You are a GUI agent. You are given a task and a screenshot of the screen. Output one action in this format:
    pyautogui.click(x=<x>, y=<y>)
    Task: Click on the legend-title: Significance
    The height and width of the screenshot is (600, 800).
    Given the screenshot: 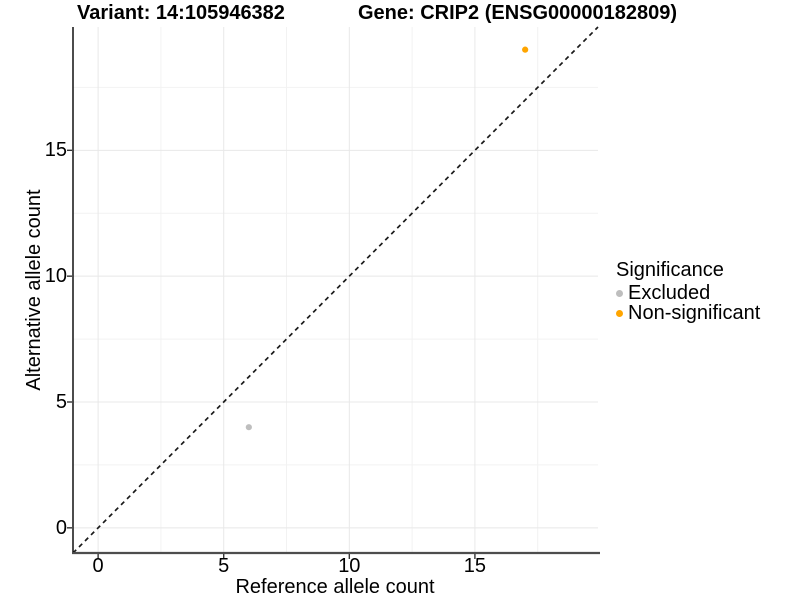 What is the action you would take?
    pyautogui.click(x=670, y=270)
    